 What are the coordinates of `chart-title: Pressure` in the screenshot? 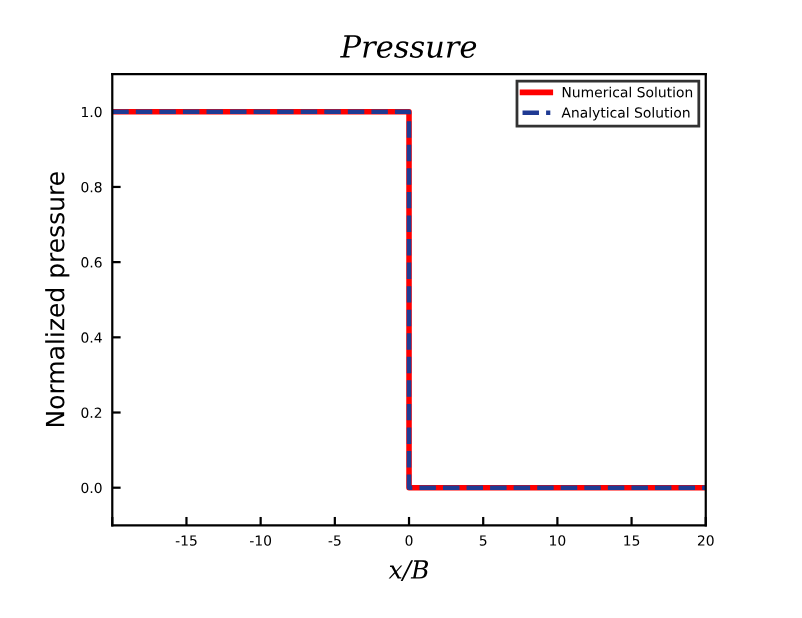 It's located at (408, 46).